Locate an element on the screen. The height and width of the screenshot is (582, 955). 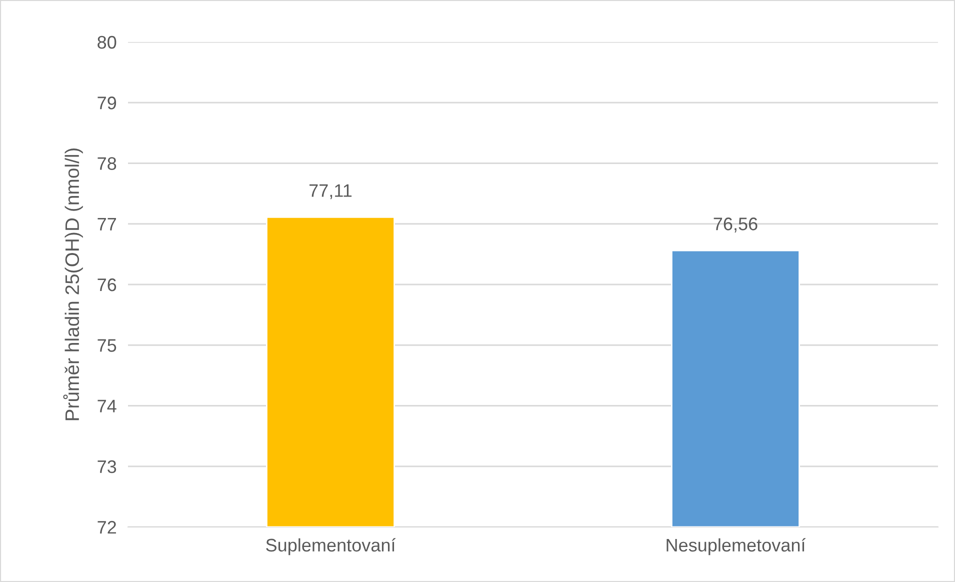
data-label: 76,56 is located at coordinates (736, 225).